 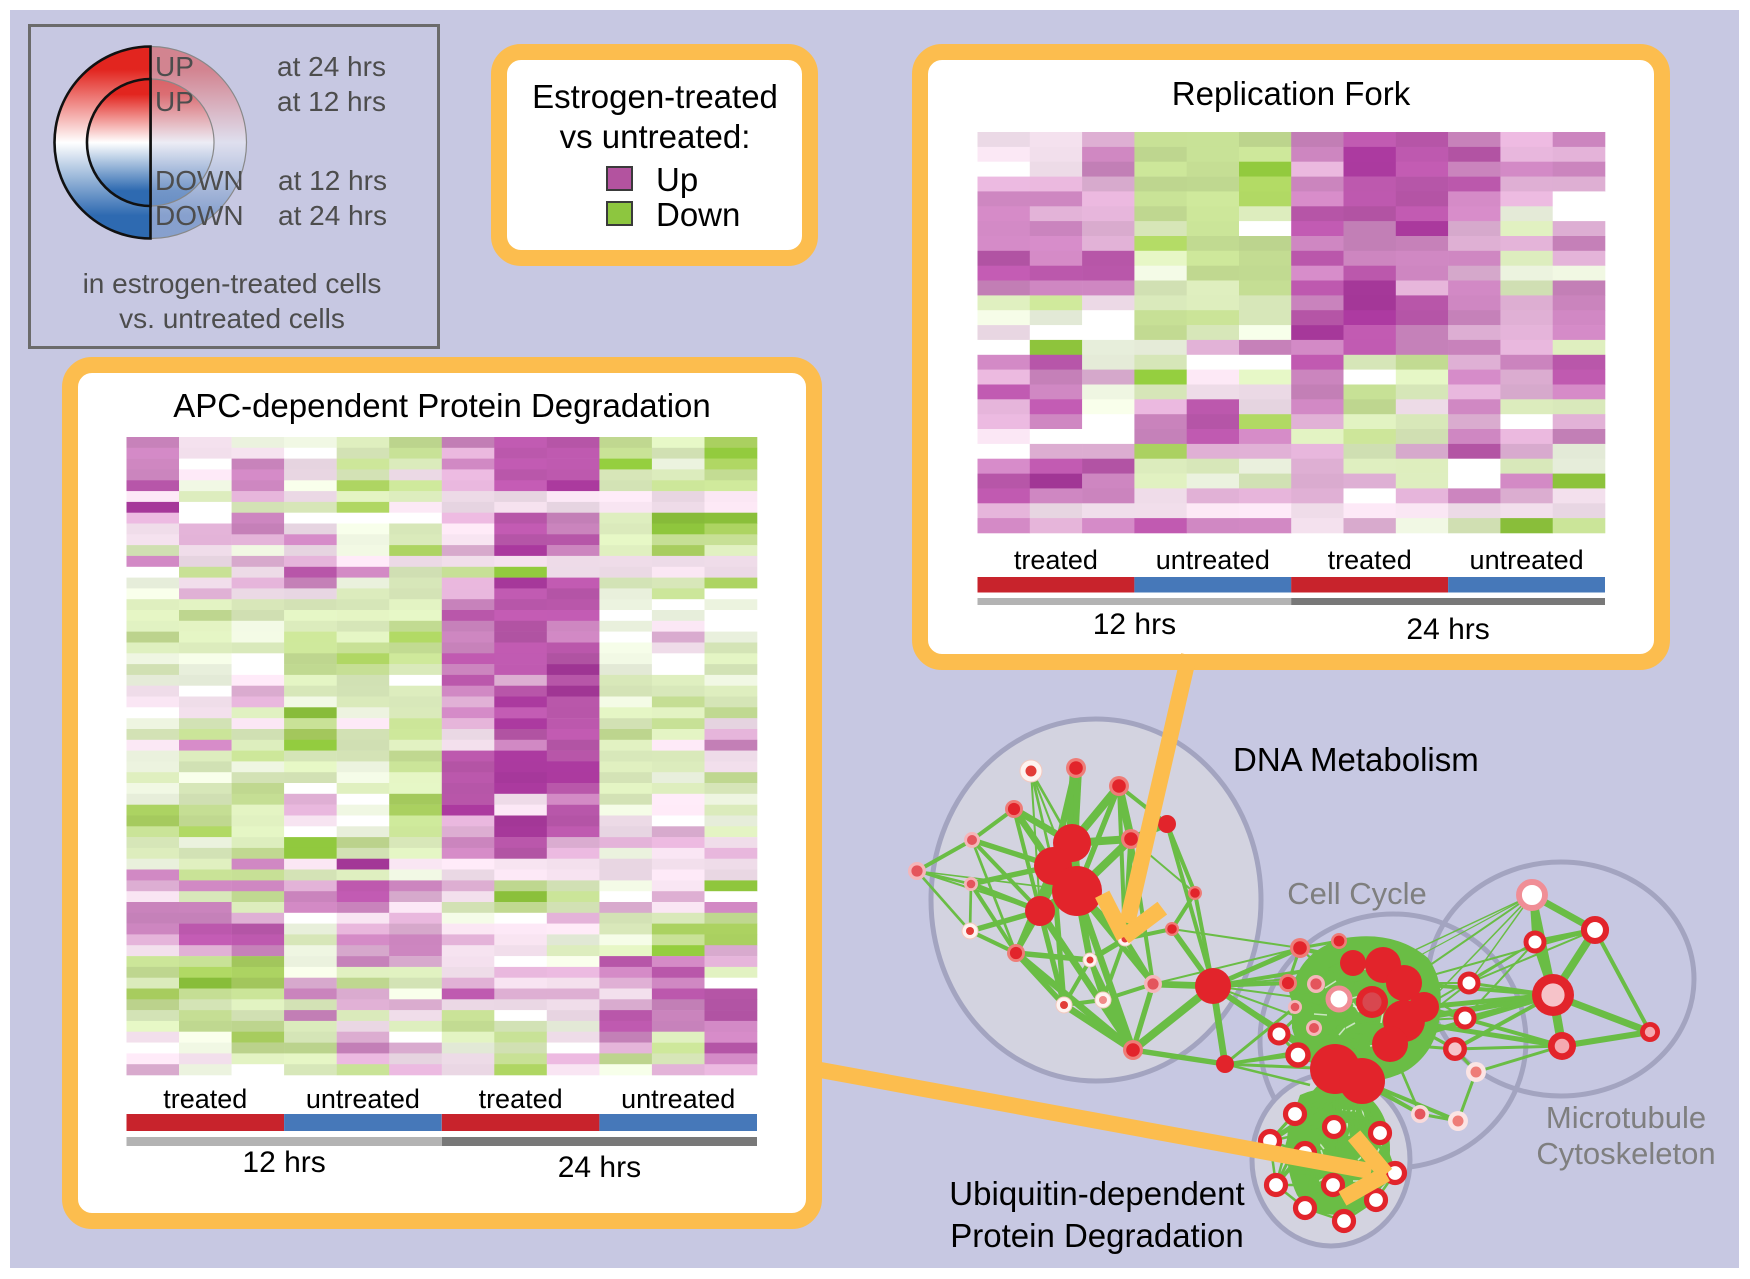 What do you see at coordinates (1097, 1235) in the screenshot?
I see `svg-text: Protein Degradation` at bounding box center [1097, 1235].